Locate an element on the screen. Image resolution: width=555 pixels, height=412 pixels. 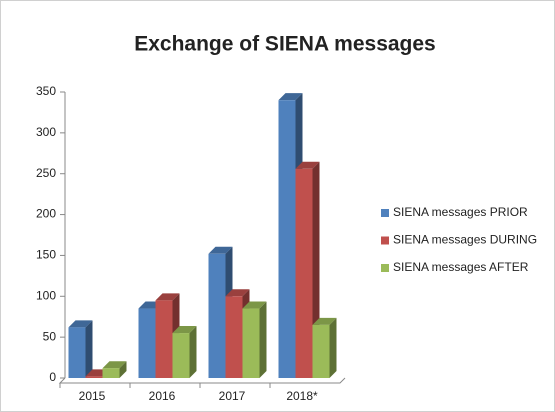
y-tick-label: 250 is located at coordinates (46, 173).